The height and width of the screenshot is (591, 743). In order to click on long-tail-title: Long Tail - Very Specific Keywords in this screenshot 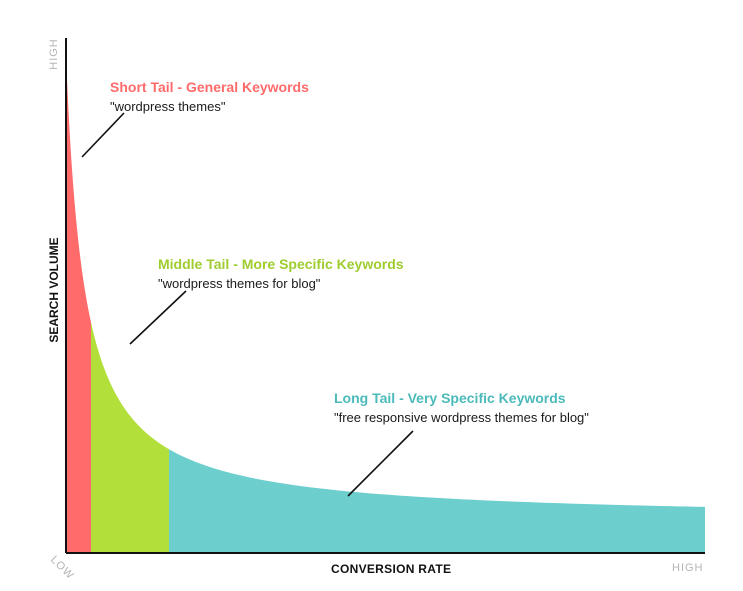, I will do `click(450, 398)`.